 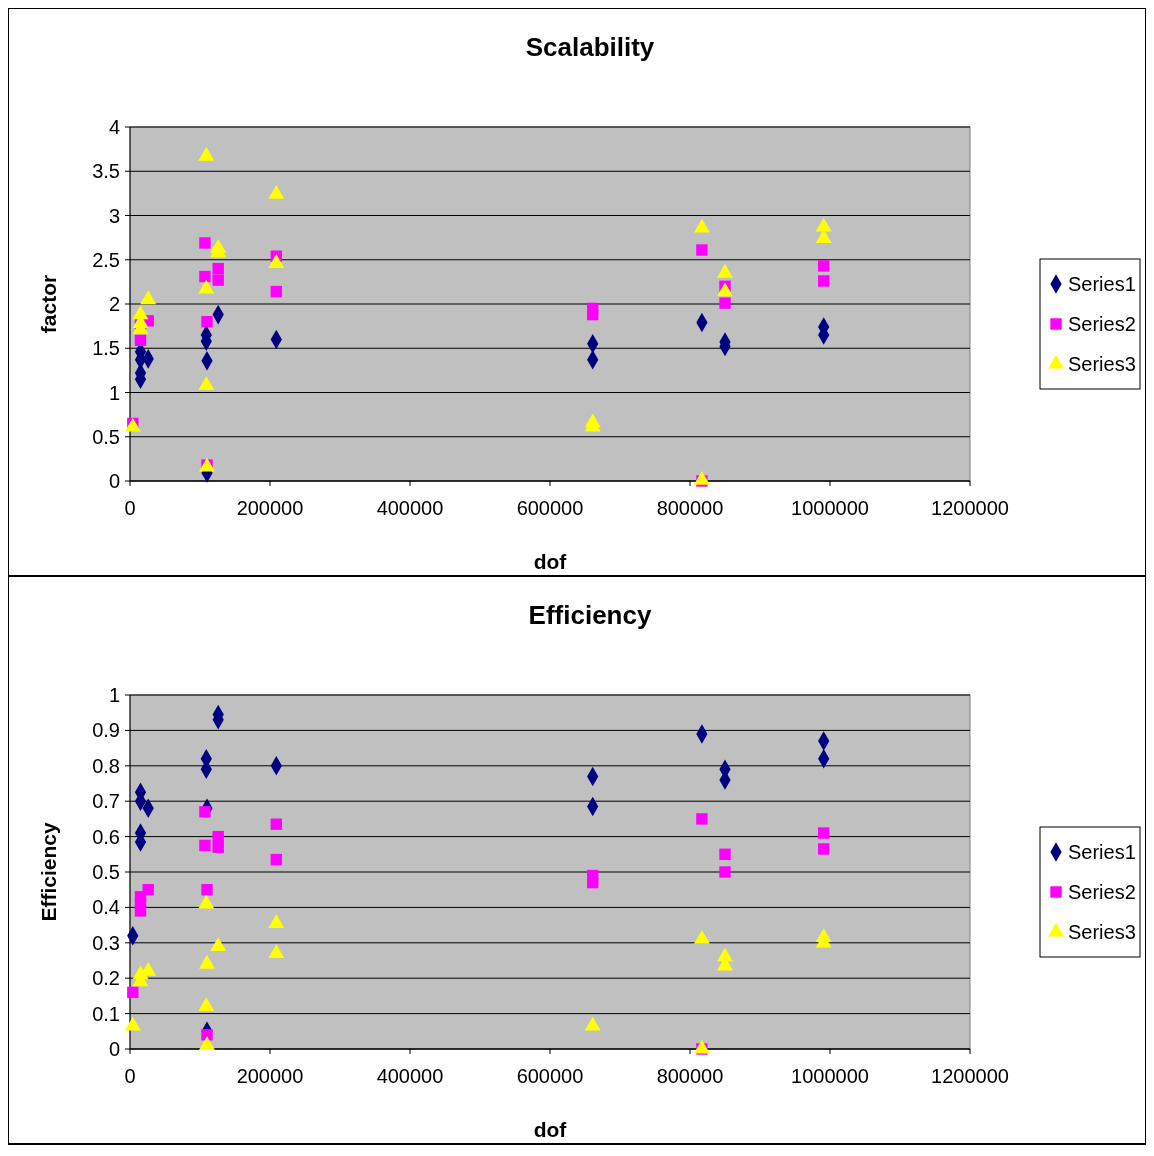 What do you see at coordinates (106, 1013) in the screenshot?
I see `y-tick-label: 0.1` at bounding box center [106, 1013].